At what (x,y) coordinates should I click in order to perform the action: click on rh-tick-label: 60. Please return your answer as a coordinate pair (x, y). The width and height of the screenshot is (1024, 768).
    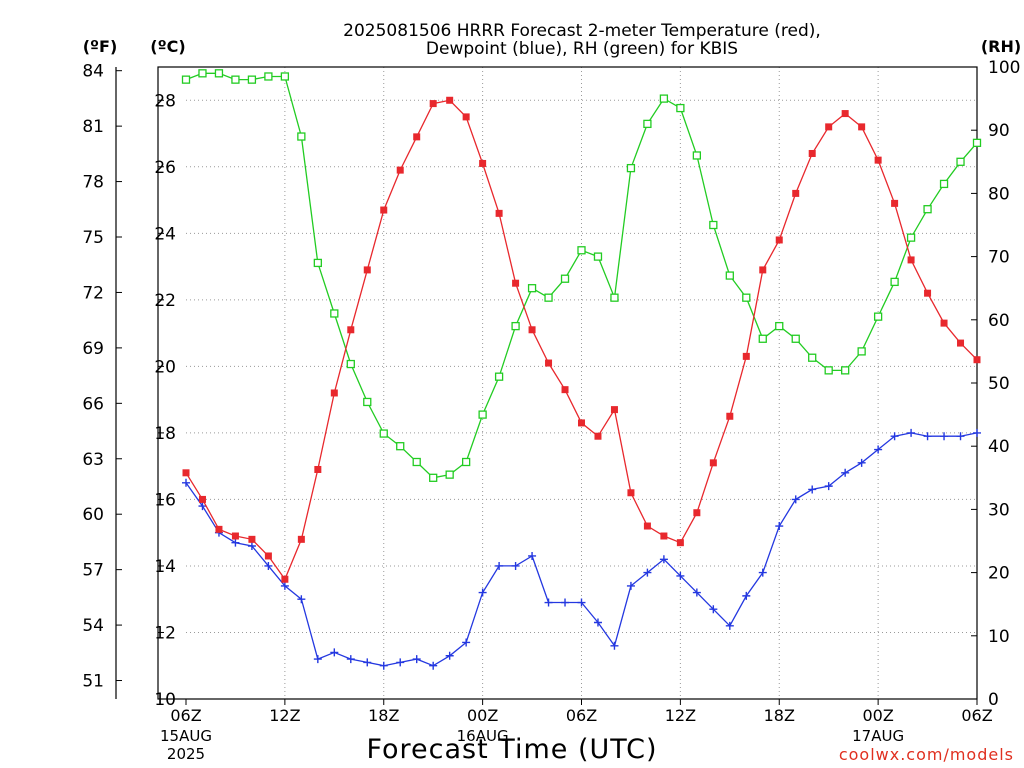
    Looking at the image, I should click on (999, 321).